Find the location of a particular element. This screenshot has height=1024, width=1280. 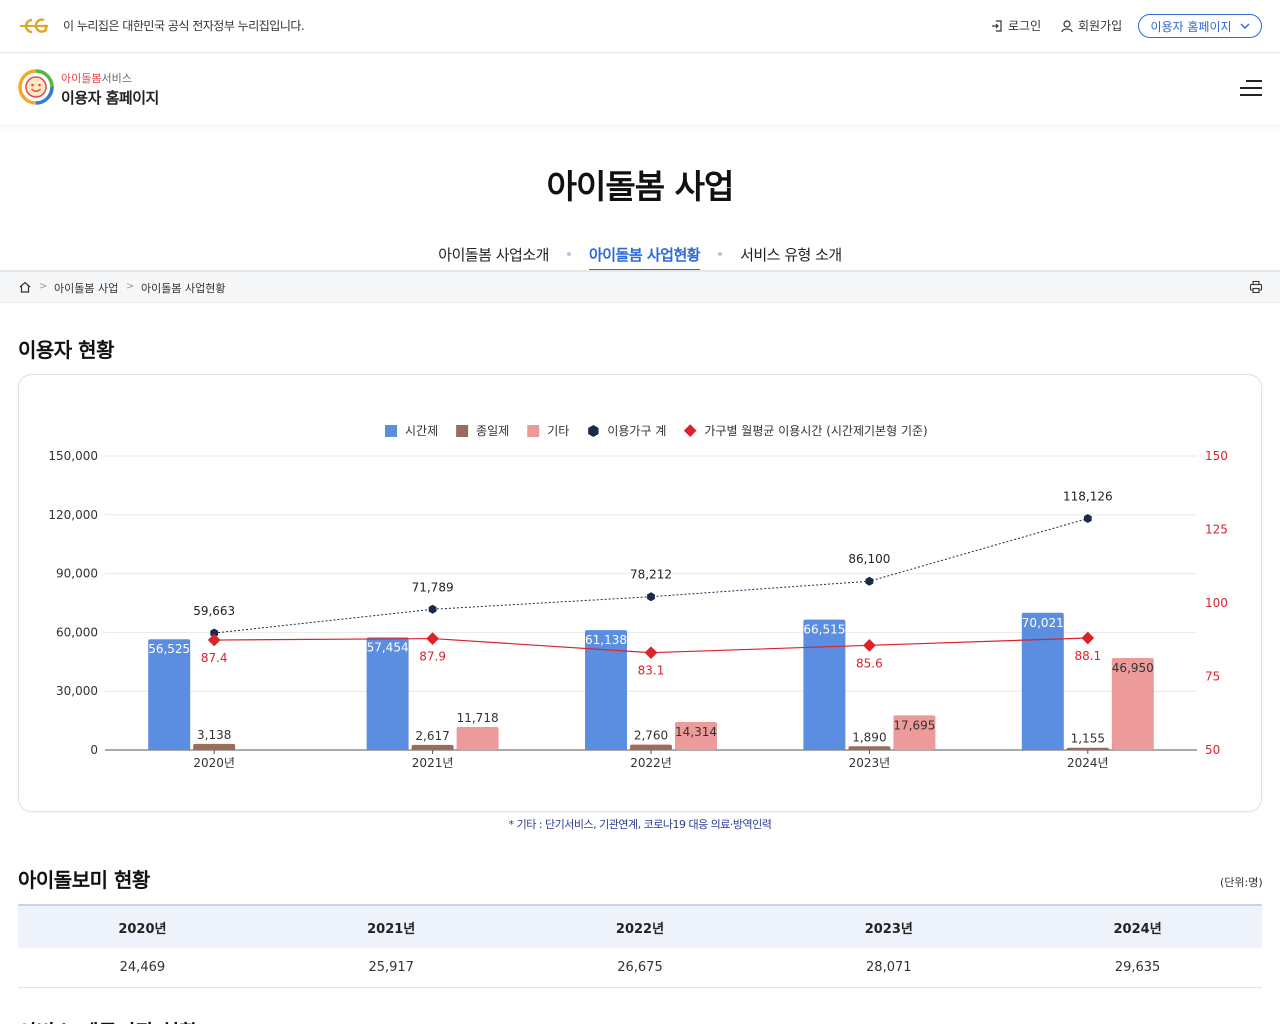

login-link: 로그인 is located at coordinates (1015, 25).